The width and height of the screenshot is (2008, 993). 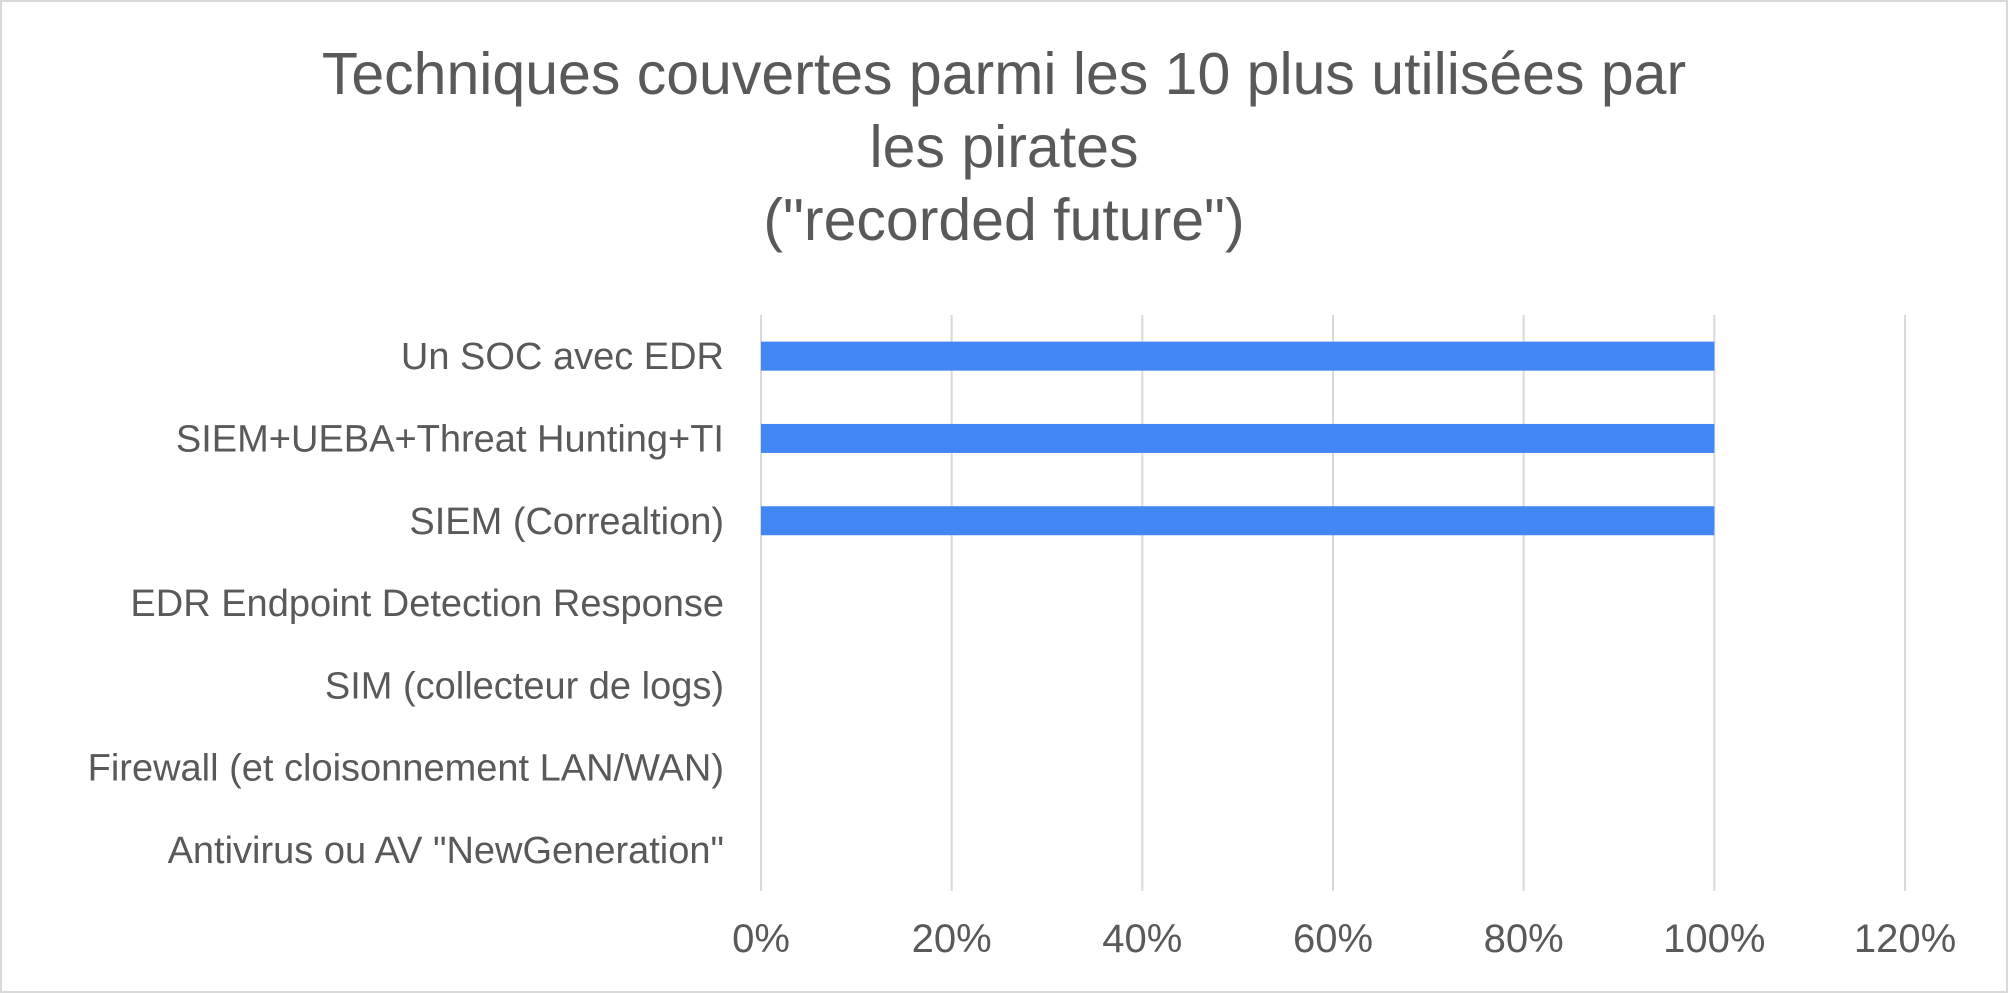 I want to click on x-tick-label-6: 120%, so click(x=1905, y=939).